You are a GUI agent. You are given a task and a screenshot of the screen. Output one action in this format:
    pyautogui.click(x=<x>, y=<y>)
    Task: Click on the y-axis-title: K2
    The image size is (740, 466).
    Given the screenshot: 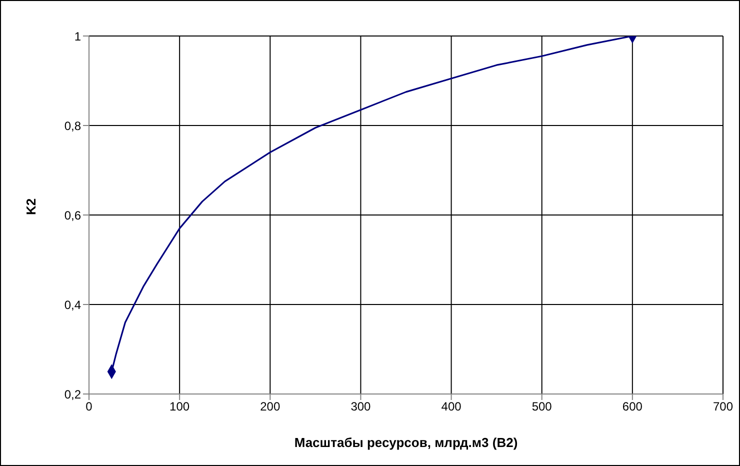 What is the action you would take?
    pyautogui.click(x=31, y=206)
    